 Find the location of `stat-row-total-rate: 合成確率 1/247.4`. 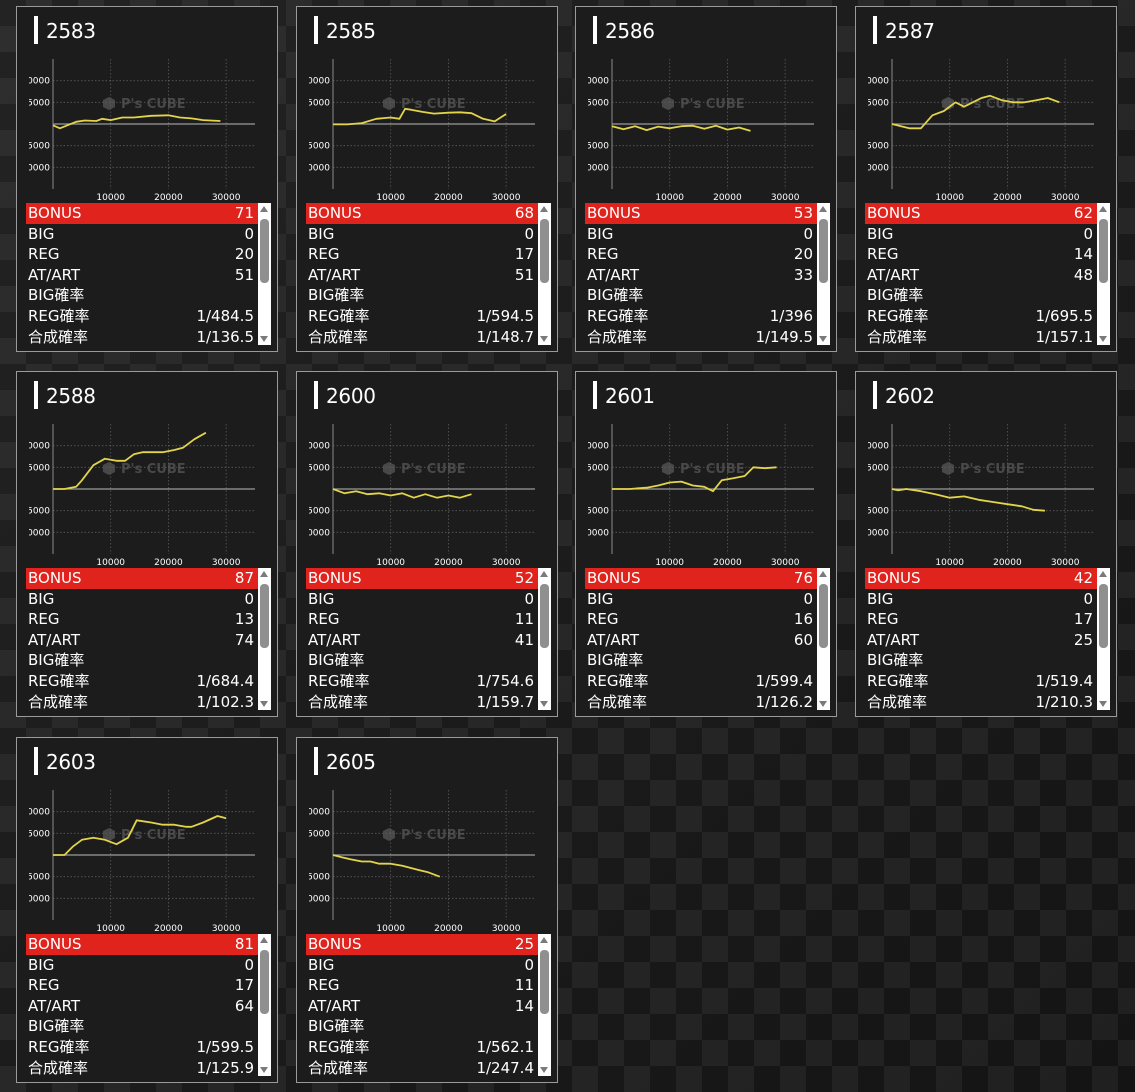

stat-row-total-rate: 合成確率 1/247.4 is located at coordinates (422, 1067).